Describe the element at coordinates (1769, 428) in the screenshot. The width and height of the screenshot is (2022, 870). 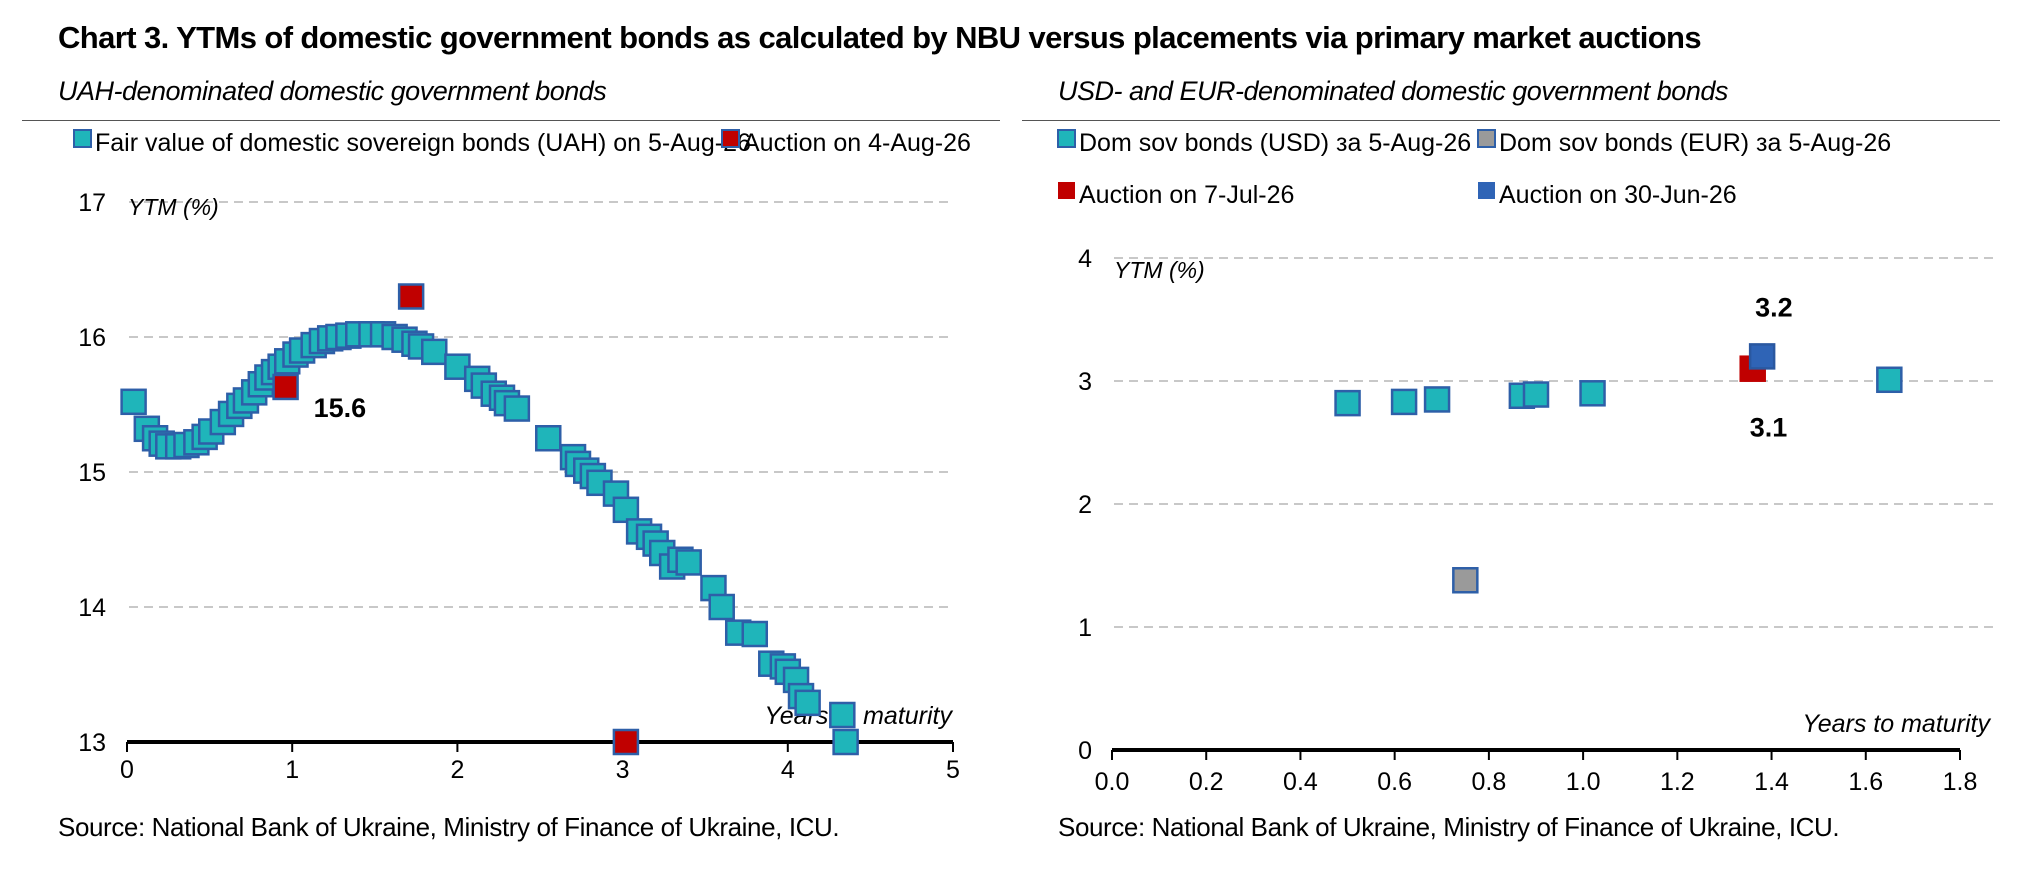
I see `right-data-label: 3.1` at that location.